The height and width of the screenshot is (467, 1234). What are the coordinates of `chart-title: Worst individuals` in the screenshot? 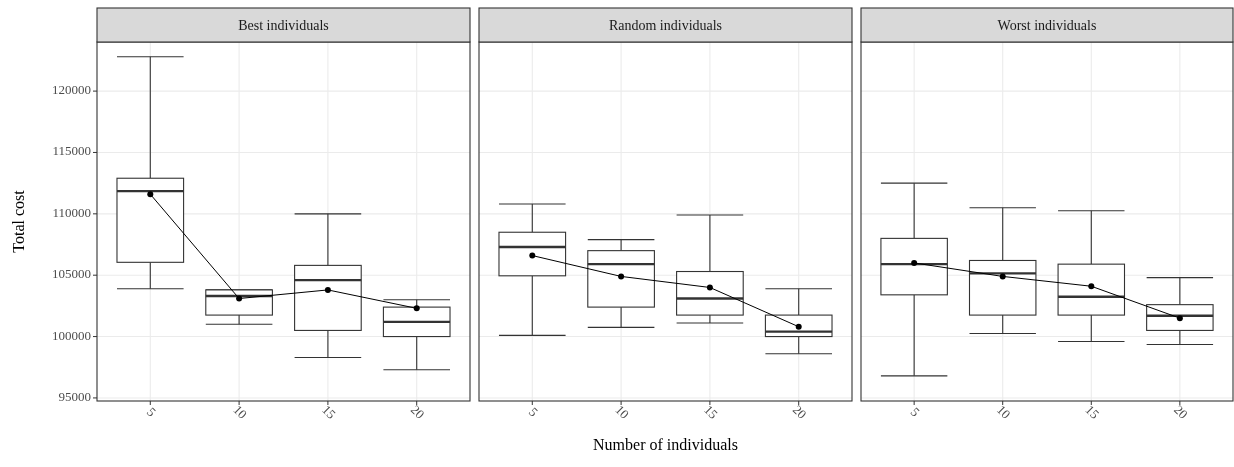 It's located at (1047, 25).